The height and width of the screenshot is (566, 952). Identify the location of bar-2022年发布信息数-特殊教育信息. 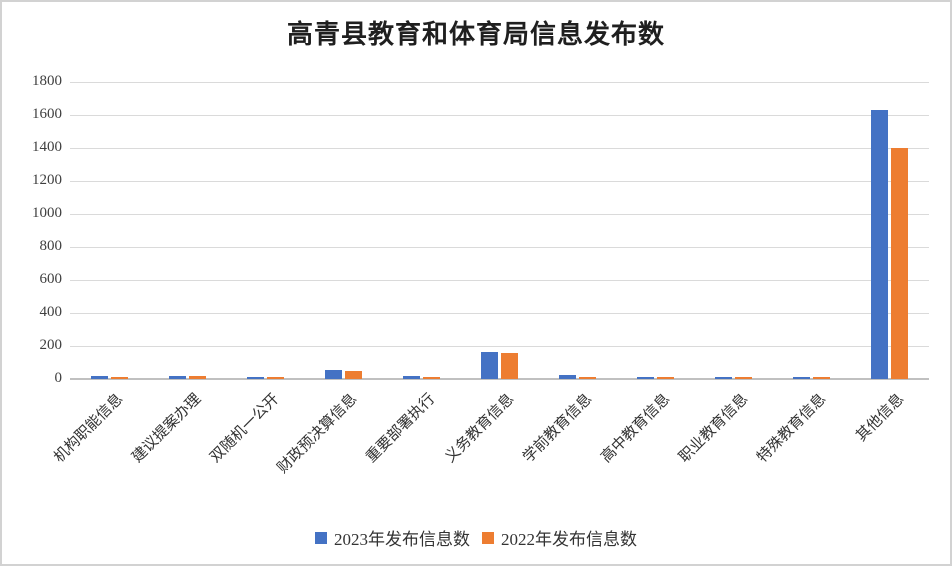
(822, 378).